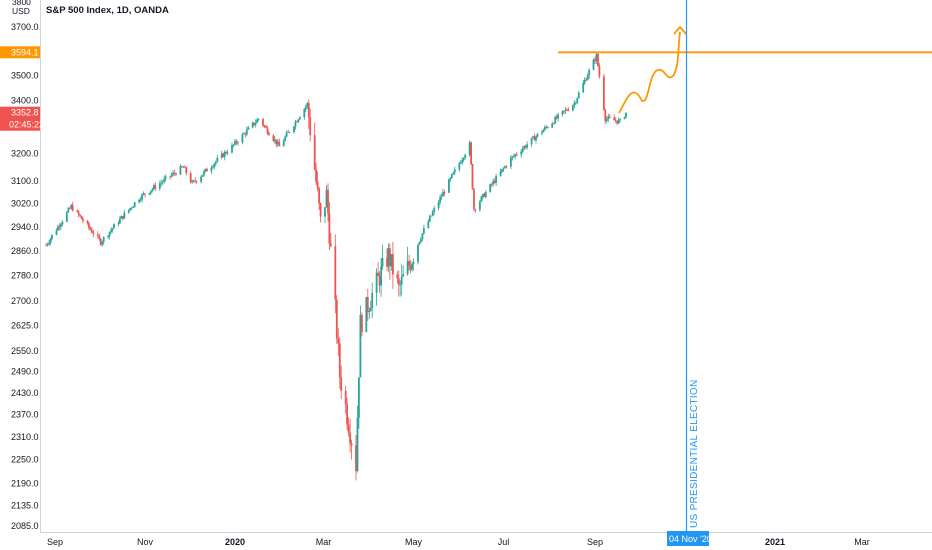 Image resolution: width=932 pixels, height=550 pixels. Describe the element at coordinates (595, 542) in the screenshot. I see `x-tick-label: Sep` at that location.